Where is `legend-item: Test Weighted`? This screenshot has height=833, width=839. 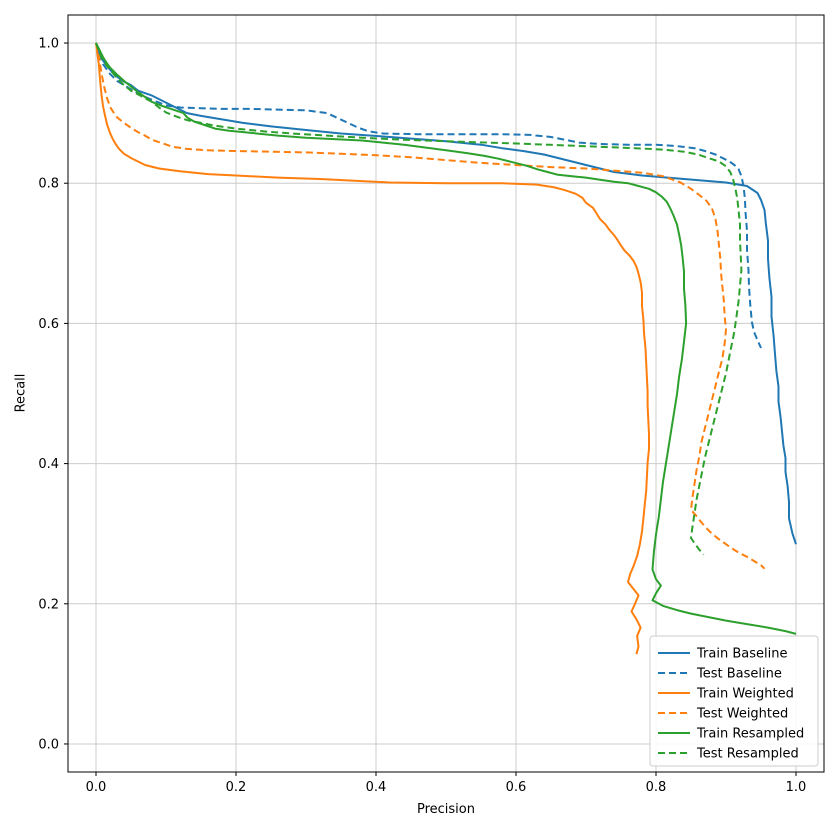
legend-item: Test Weighted is located at coordinates (723, 714).